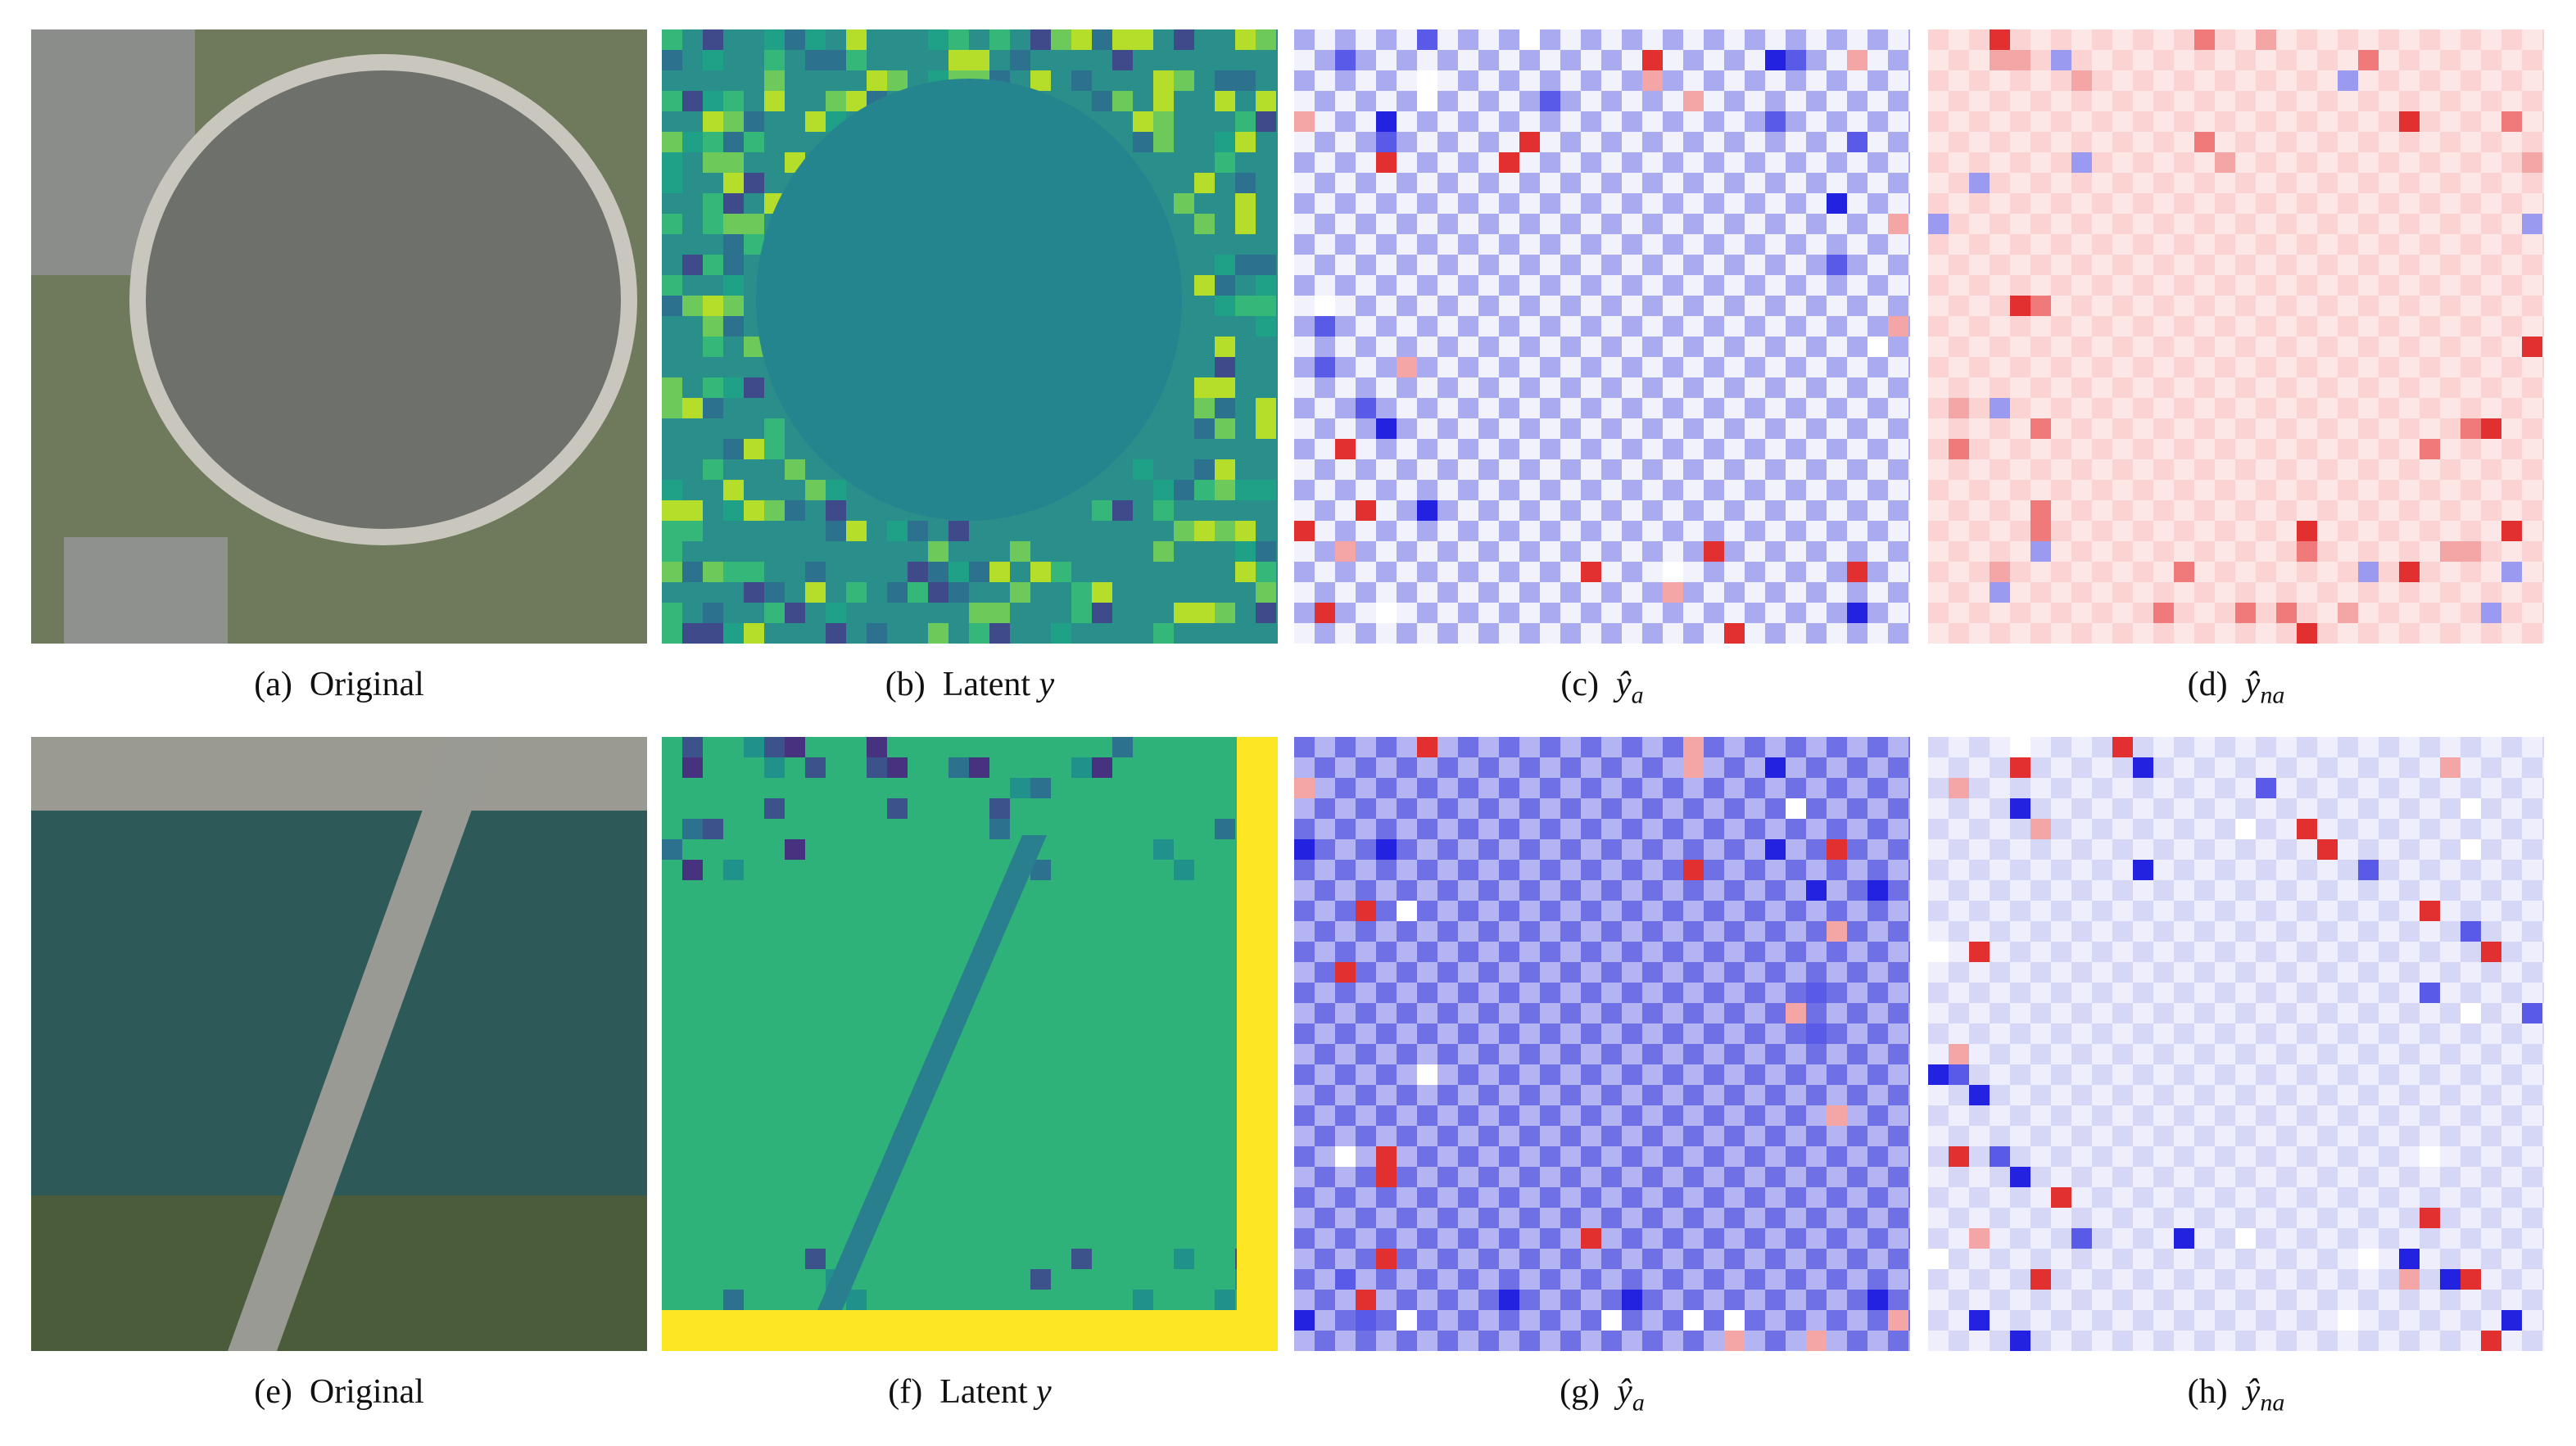 The width and height of the screenshot is (2576, 1446). I want to click on caption-sub: a, so click(1638, 1403).